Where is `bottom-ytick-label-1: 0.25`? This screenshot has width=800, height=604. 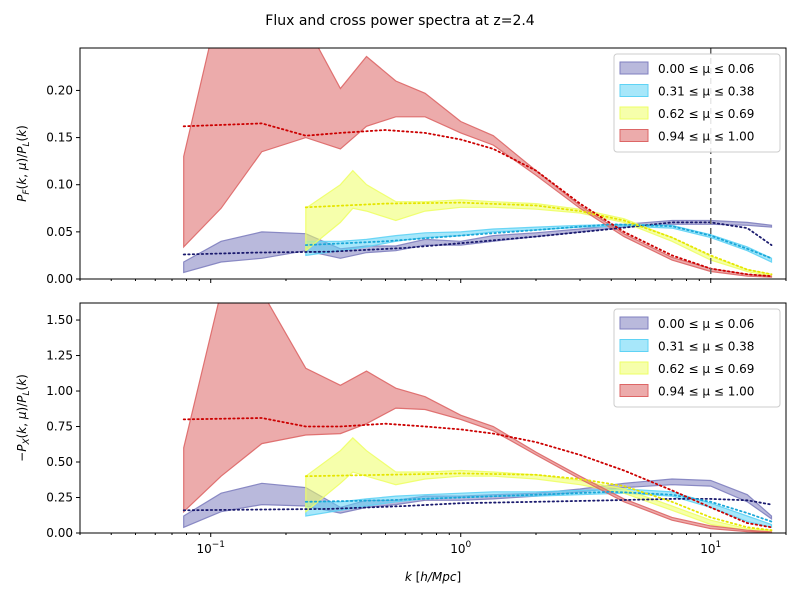 bottom-ytick-label-1: 0.25 is located at coordinates (59, 498).